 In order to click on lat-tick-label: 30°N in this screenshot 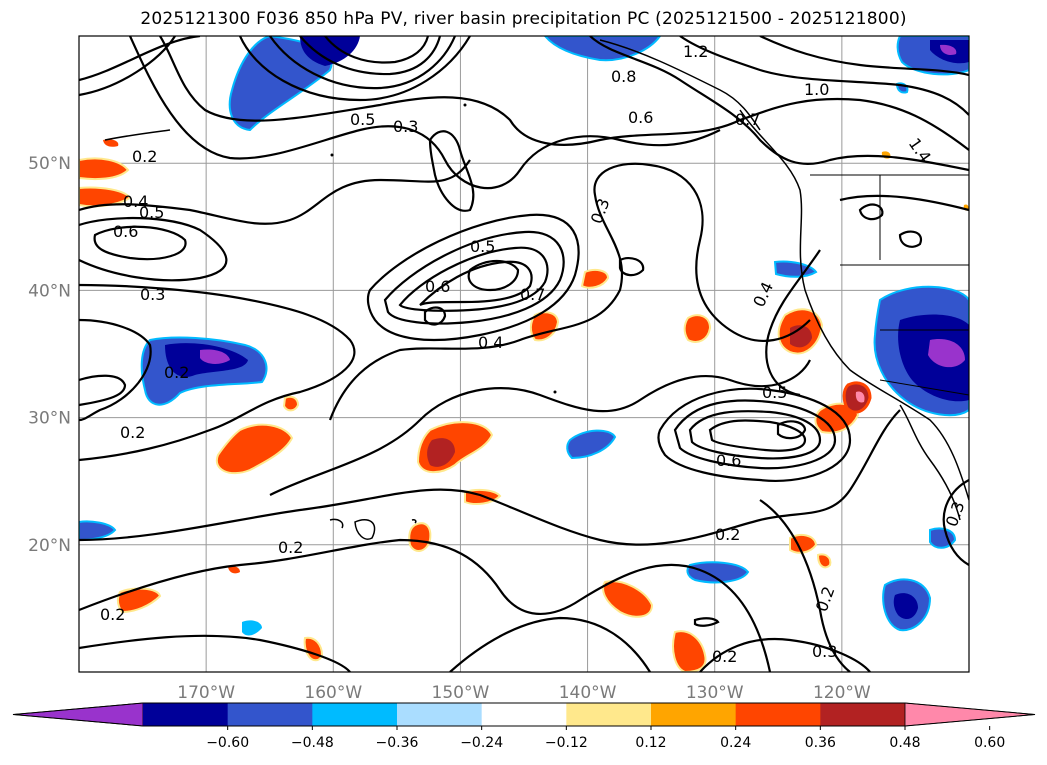, I will do `click(49, 419)`.